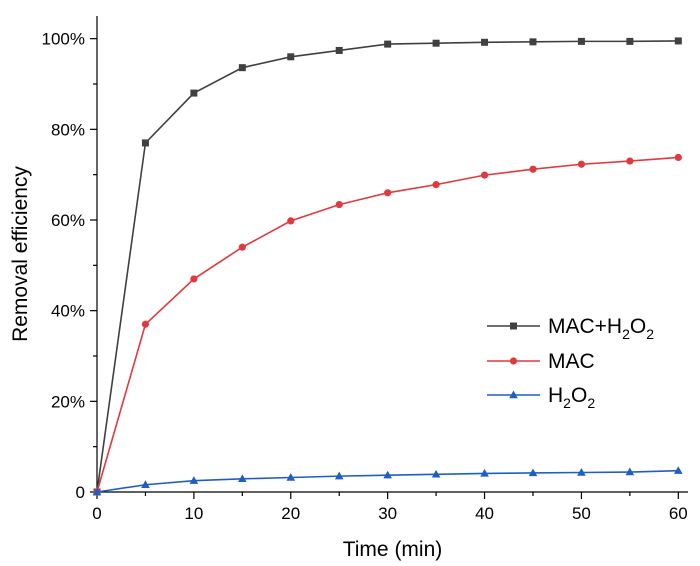 The height and width of the screenshot is (566, 700). I want to click on y-tick-label: 40%, so click(68, 311).